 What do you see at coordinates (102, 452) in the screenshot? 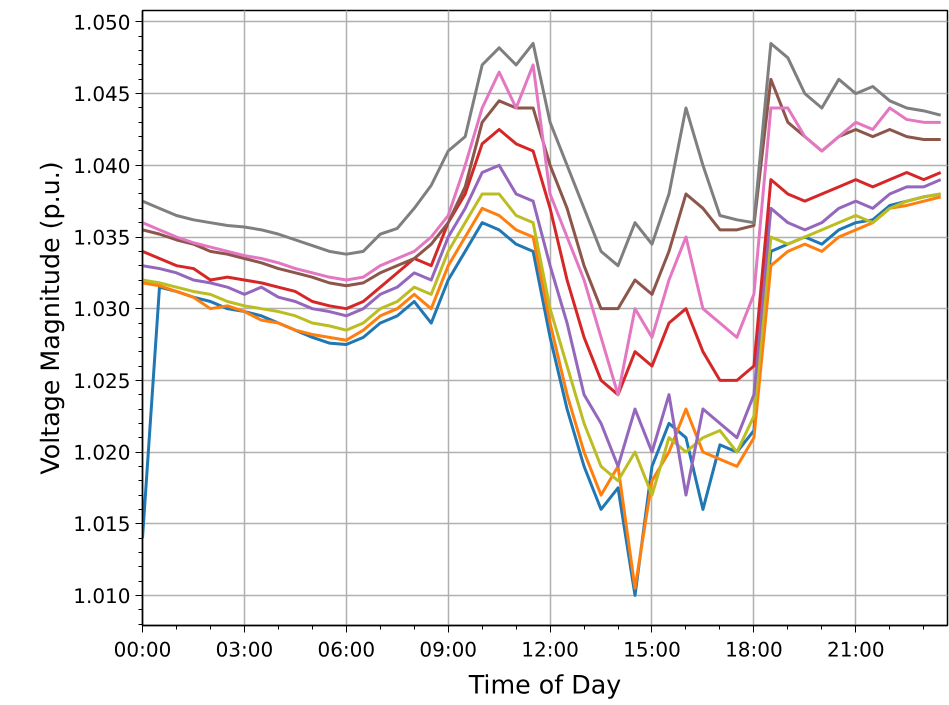
I see `y-tick-label: 1.020` at bounding box center [102, 452].